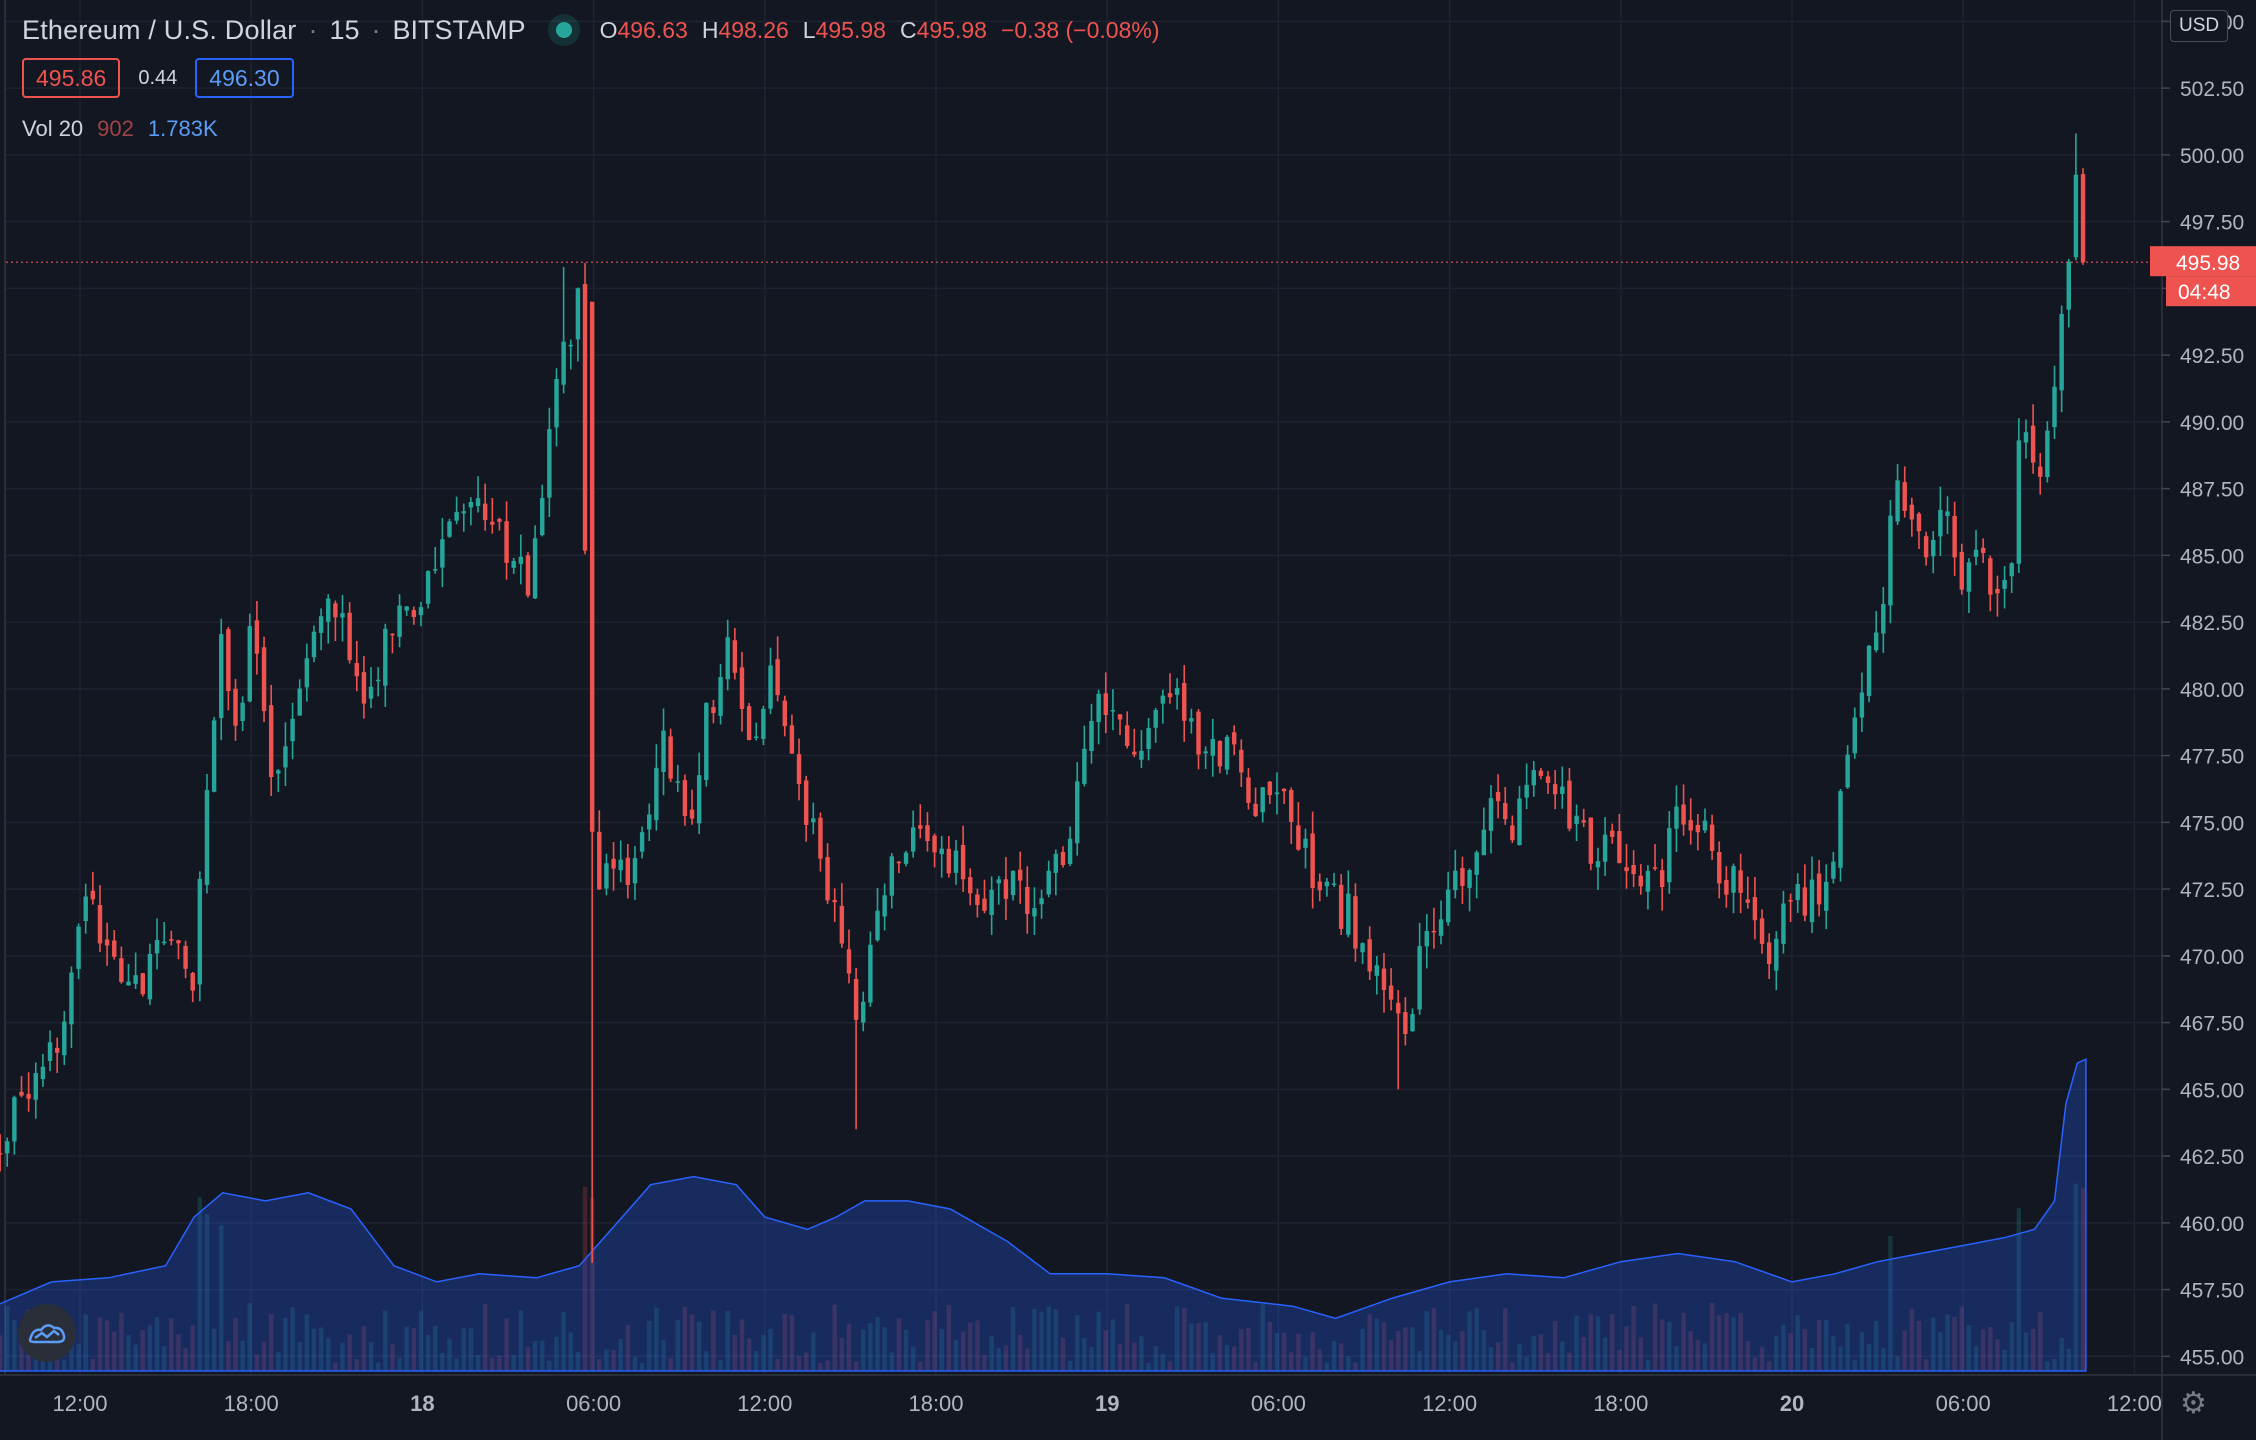 This screenshot has height=1440, width=2256. What do you see at coordinates (1107, 1403) in the screenshot?
I see `x-tick-label: 19` at bounding box center [1107, 1403].